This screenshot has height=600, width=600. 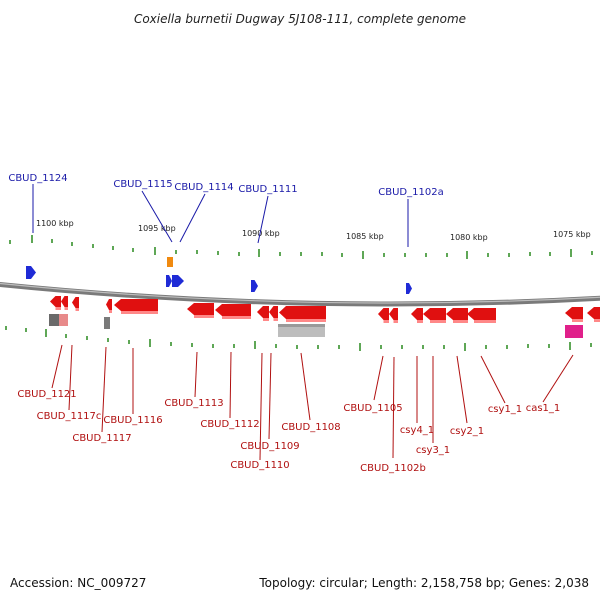 I want to click on gene-label-cbud-1114: CBUD_1114, so click(x=203, y=187).